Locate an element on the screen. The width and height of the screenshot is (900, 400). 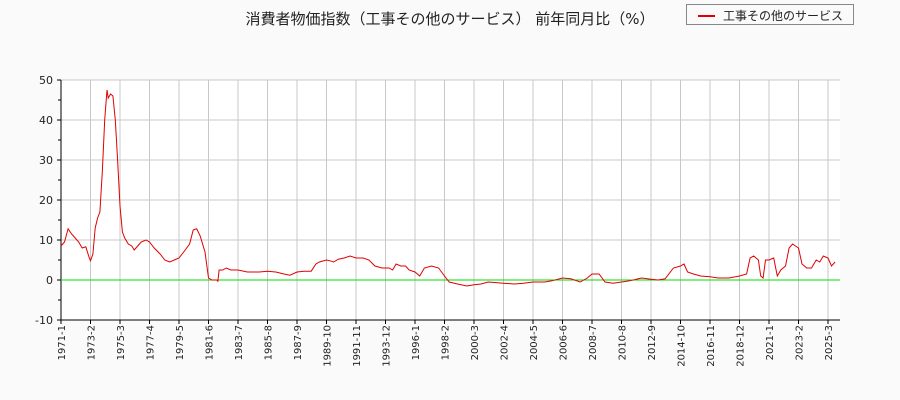
x-tick-label: 2010-8 is located at coordinates (623, 342).